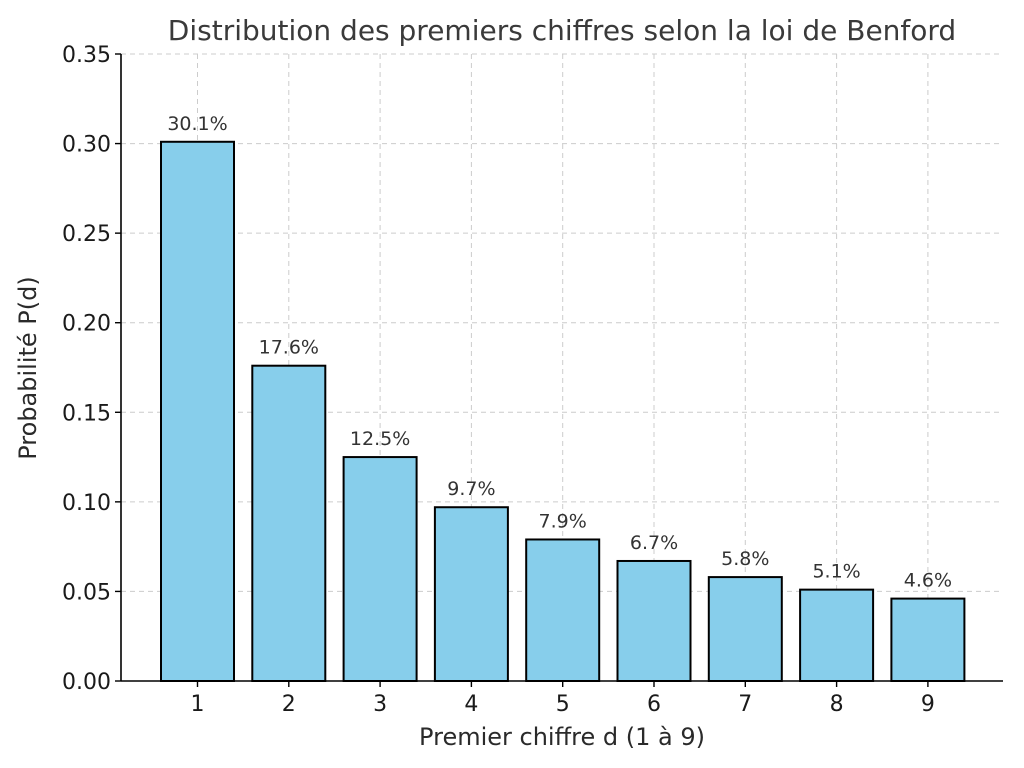 This screenshot has width=1024, height=768. Describe the element at coordinates (562, 737) in the screenshot. I see `x-axis-label: Premier chiffre d (1 à 9)` at that location.